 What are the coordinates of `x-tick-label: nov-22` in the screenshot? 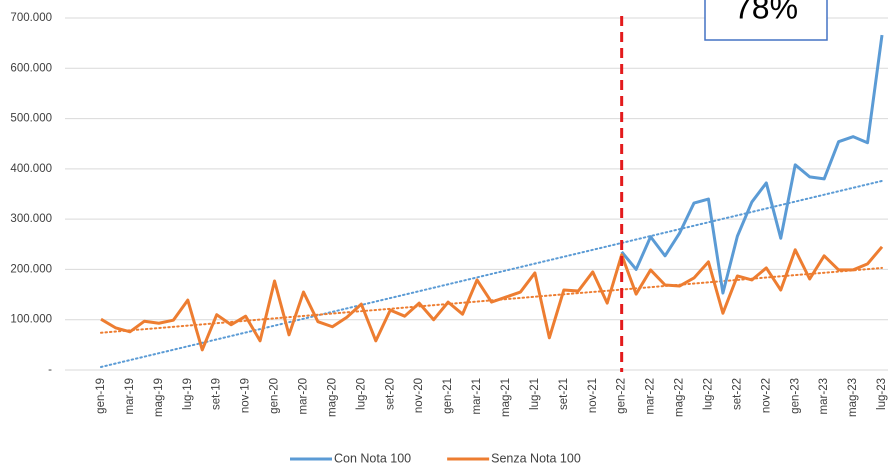 It's located at (766, 395).